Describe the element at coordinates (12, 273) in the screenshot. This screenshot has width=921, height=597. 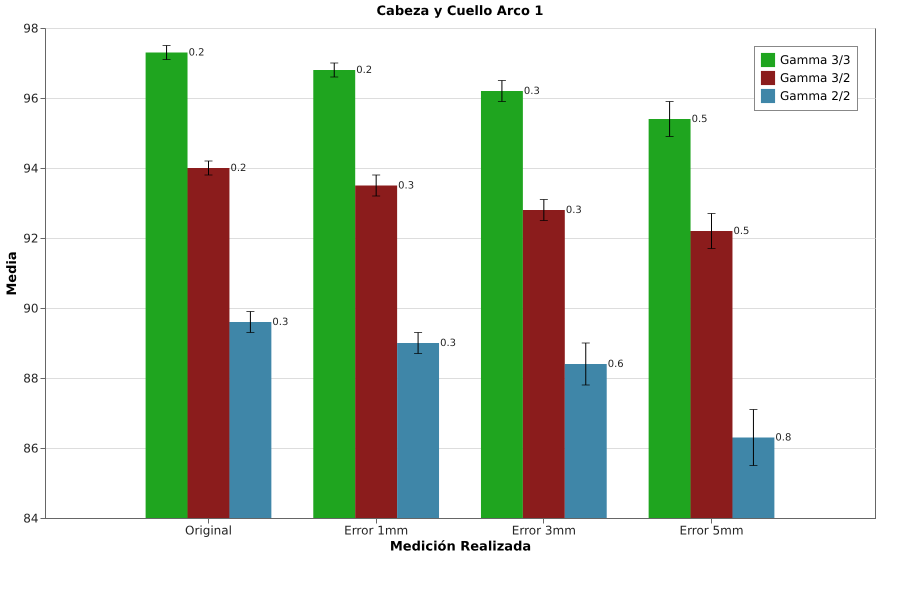
I see `y-axis-title: Media` at that location.